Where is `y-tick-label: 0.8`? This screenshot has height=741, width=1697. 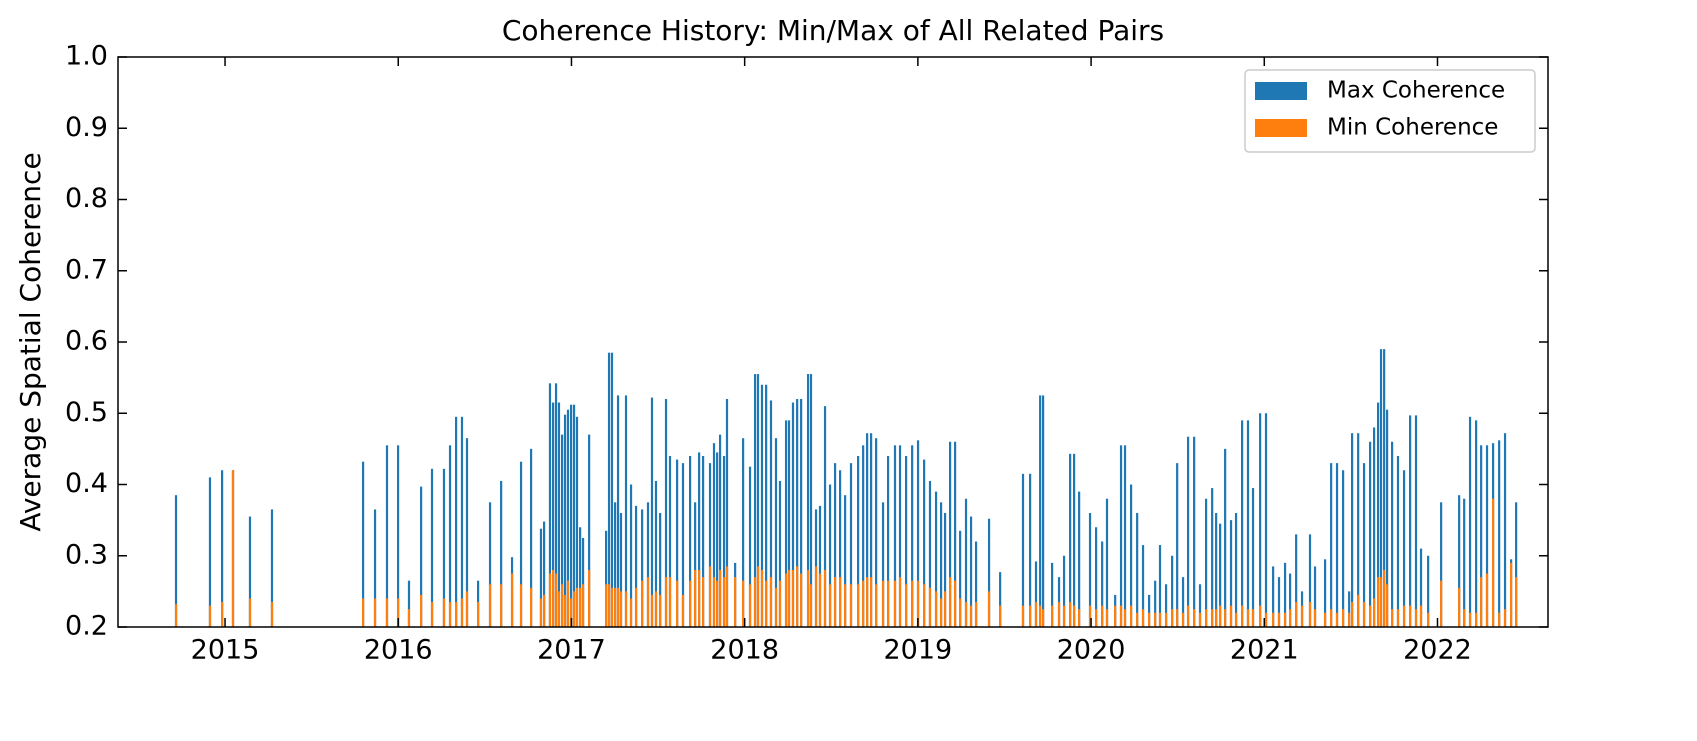
y-tick-label: 0.8 is located at coordinates (86, 198).